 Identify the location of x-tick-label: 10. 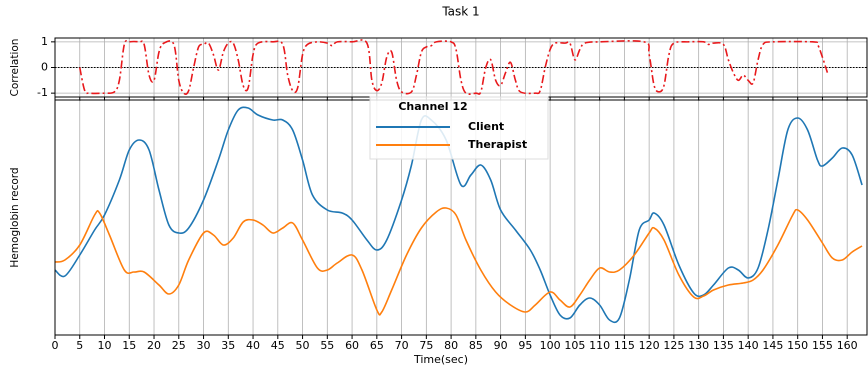
(105, 345).